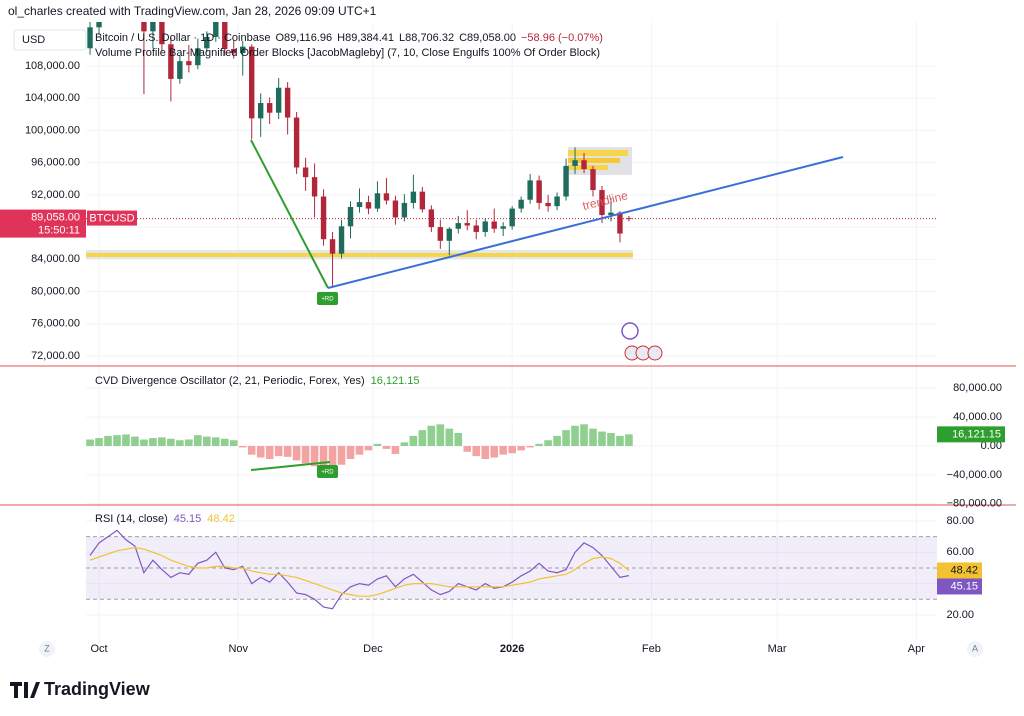  Describe the element at coordinates (55, 291) in the screenshot. I see `y-tick-label: 80,000.00` at that location.